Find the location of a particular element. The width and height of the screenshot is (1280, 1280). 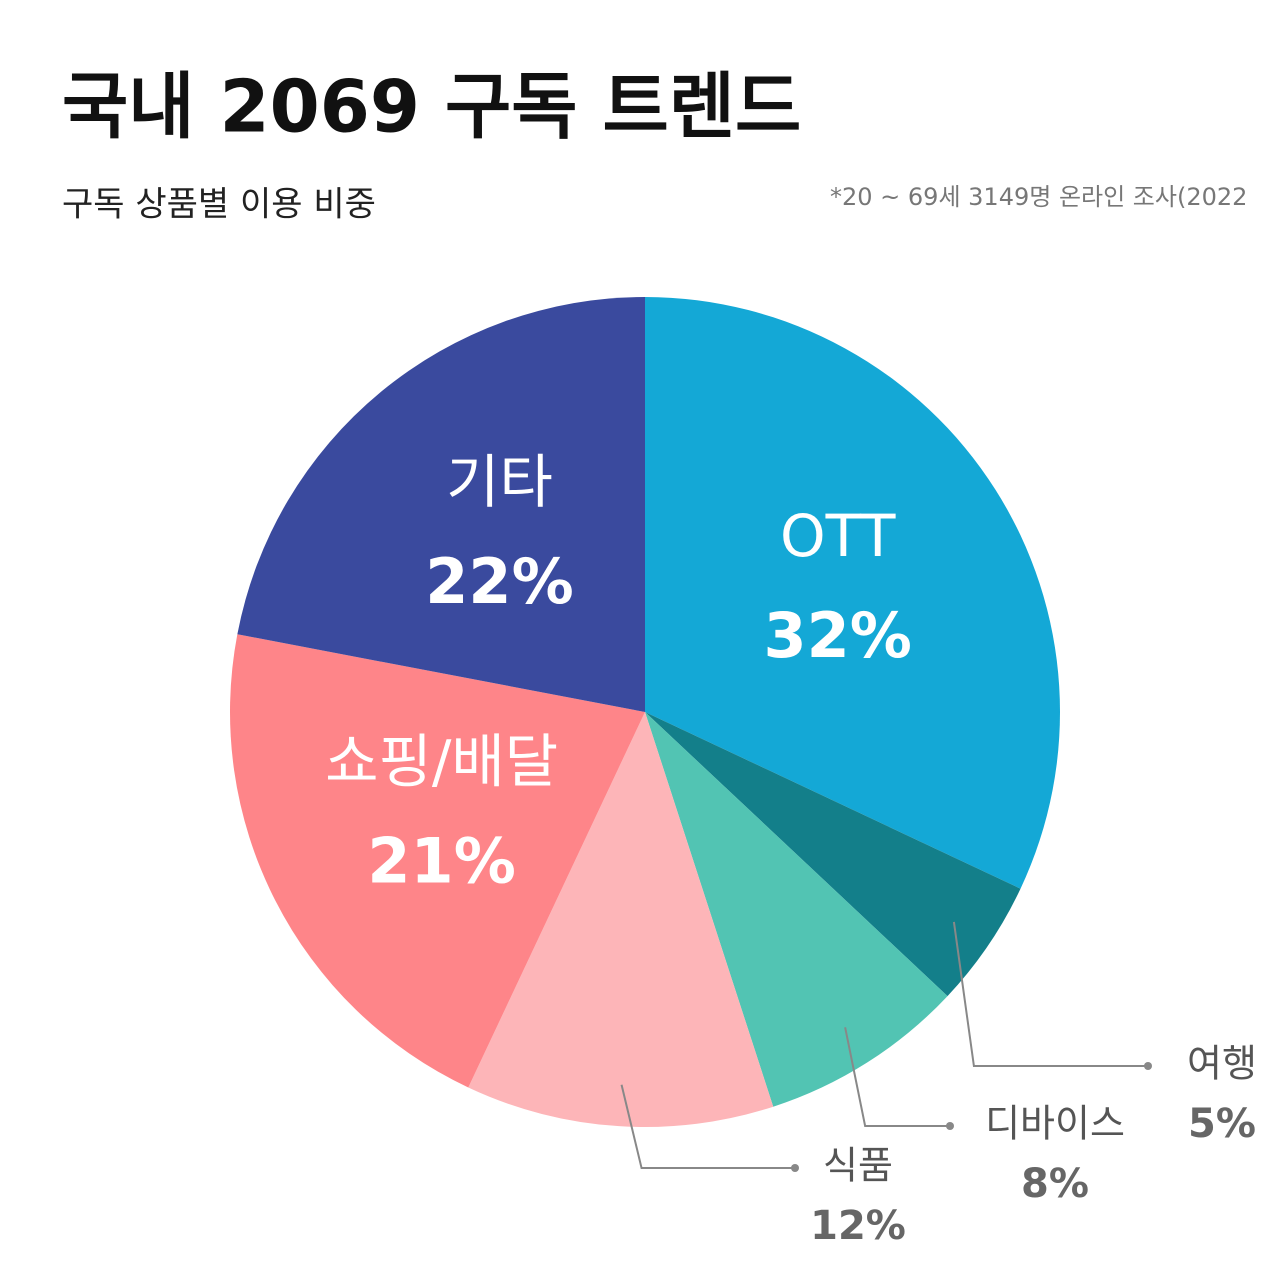

chart-note: *20 ~ 69세 3149명 온라인 조사(2022 is located at coordinates (1038, 197).